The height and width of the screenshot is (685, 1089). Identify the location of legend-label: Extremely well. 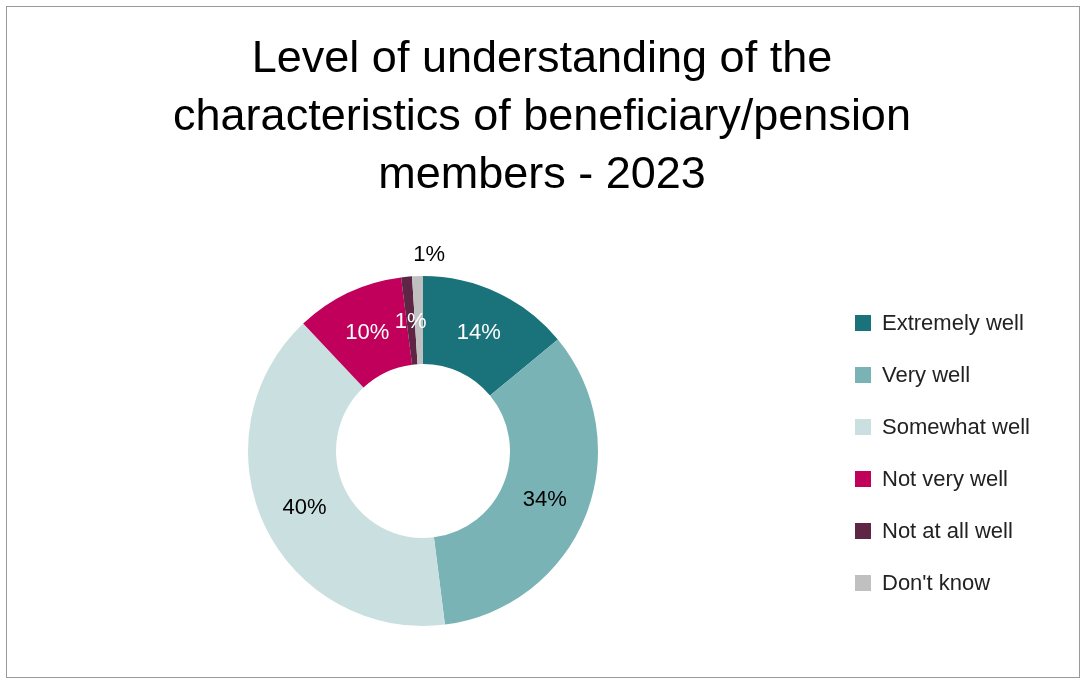
(953, 322).